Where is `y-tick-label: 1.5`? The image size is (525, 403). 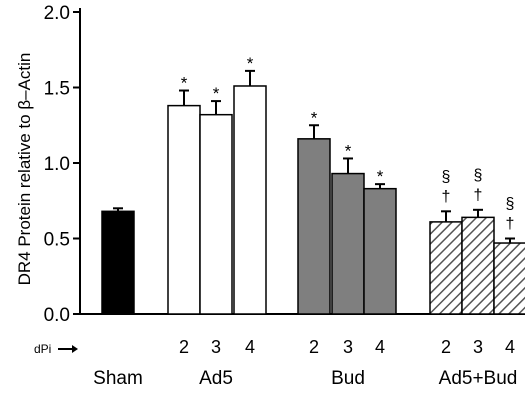
y-tick-label: 1.5 is located at coordinates (57, 89).